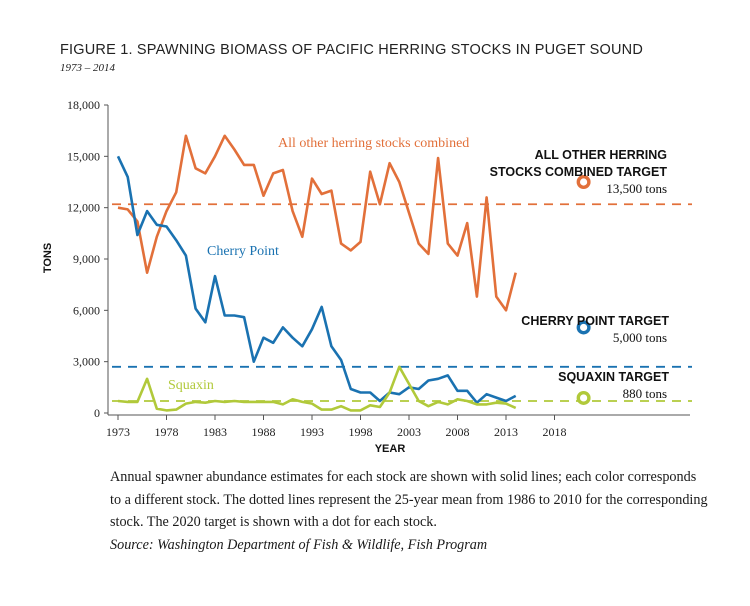 This screenshot has width=750, height=606. I want to click on x-tick-label: 2003, so click(409, 432).